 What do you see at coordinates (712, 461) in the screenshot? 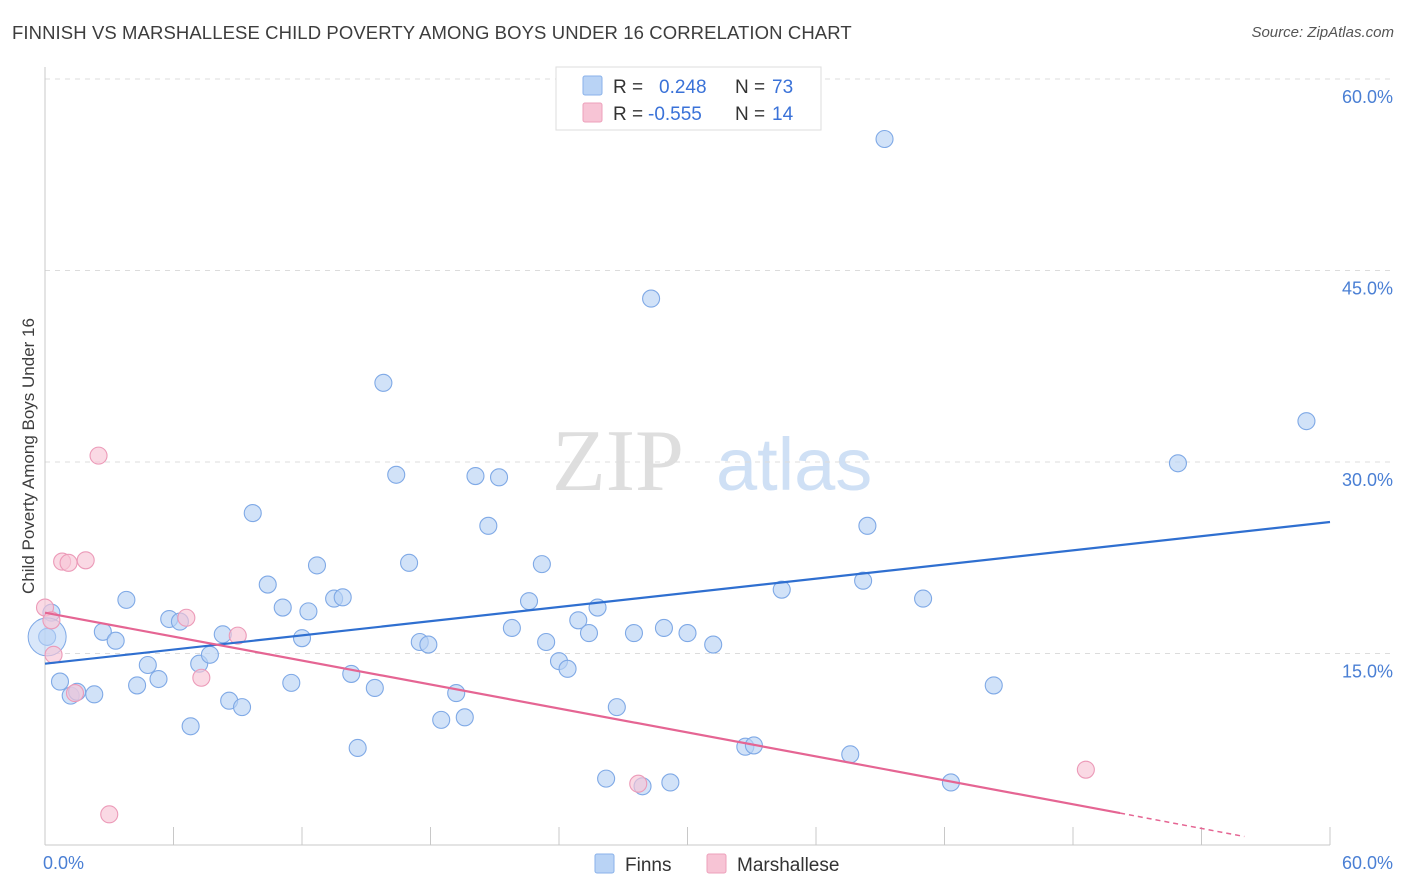
I see `watermark: ZIP atlas` at bounding box center [712, 461].